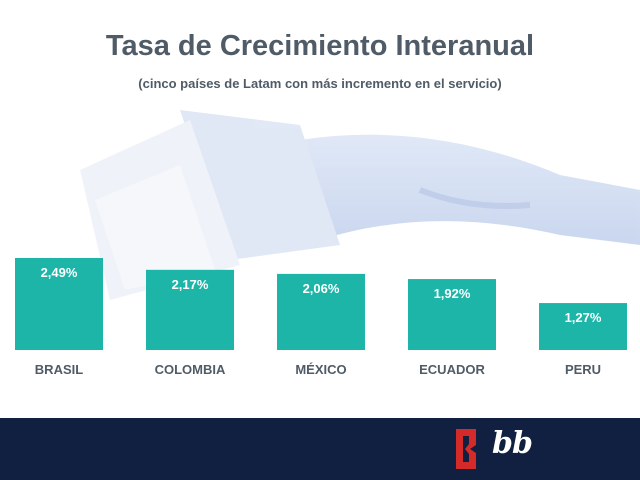 This screenshot has height=480, width=640. I want to click on bar-value-label: 2,49%, so click(59, 272).